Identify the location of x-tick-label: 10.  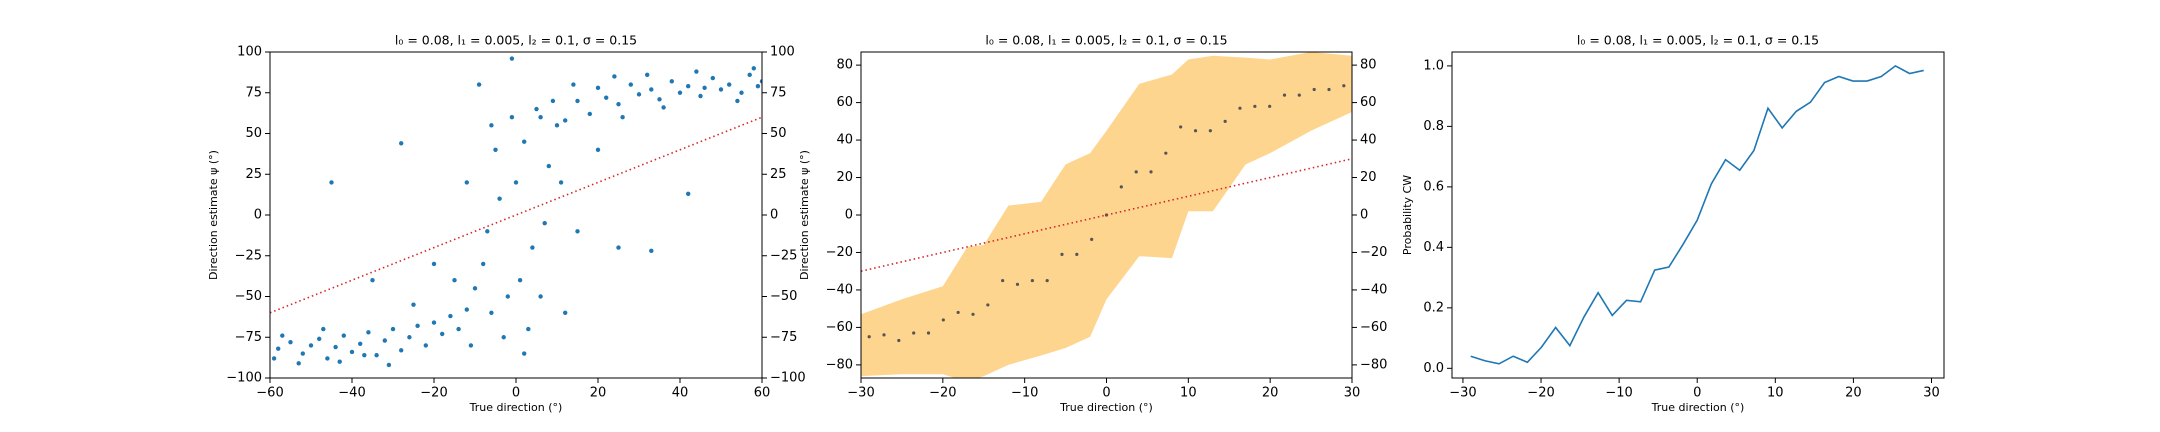
(1188, 393).